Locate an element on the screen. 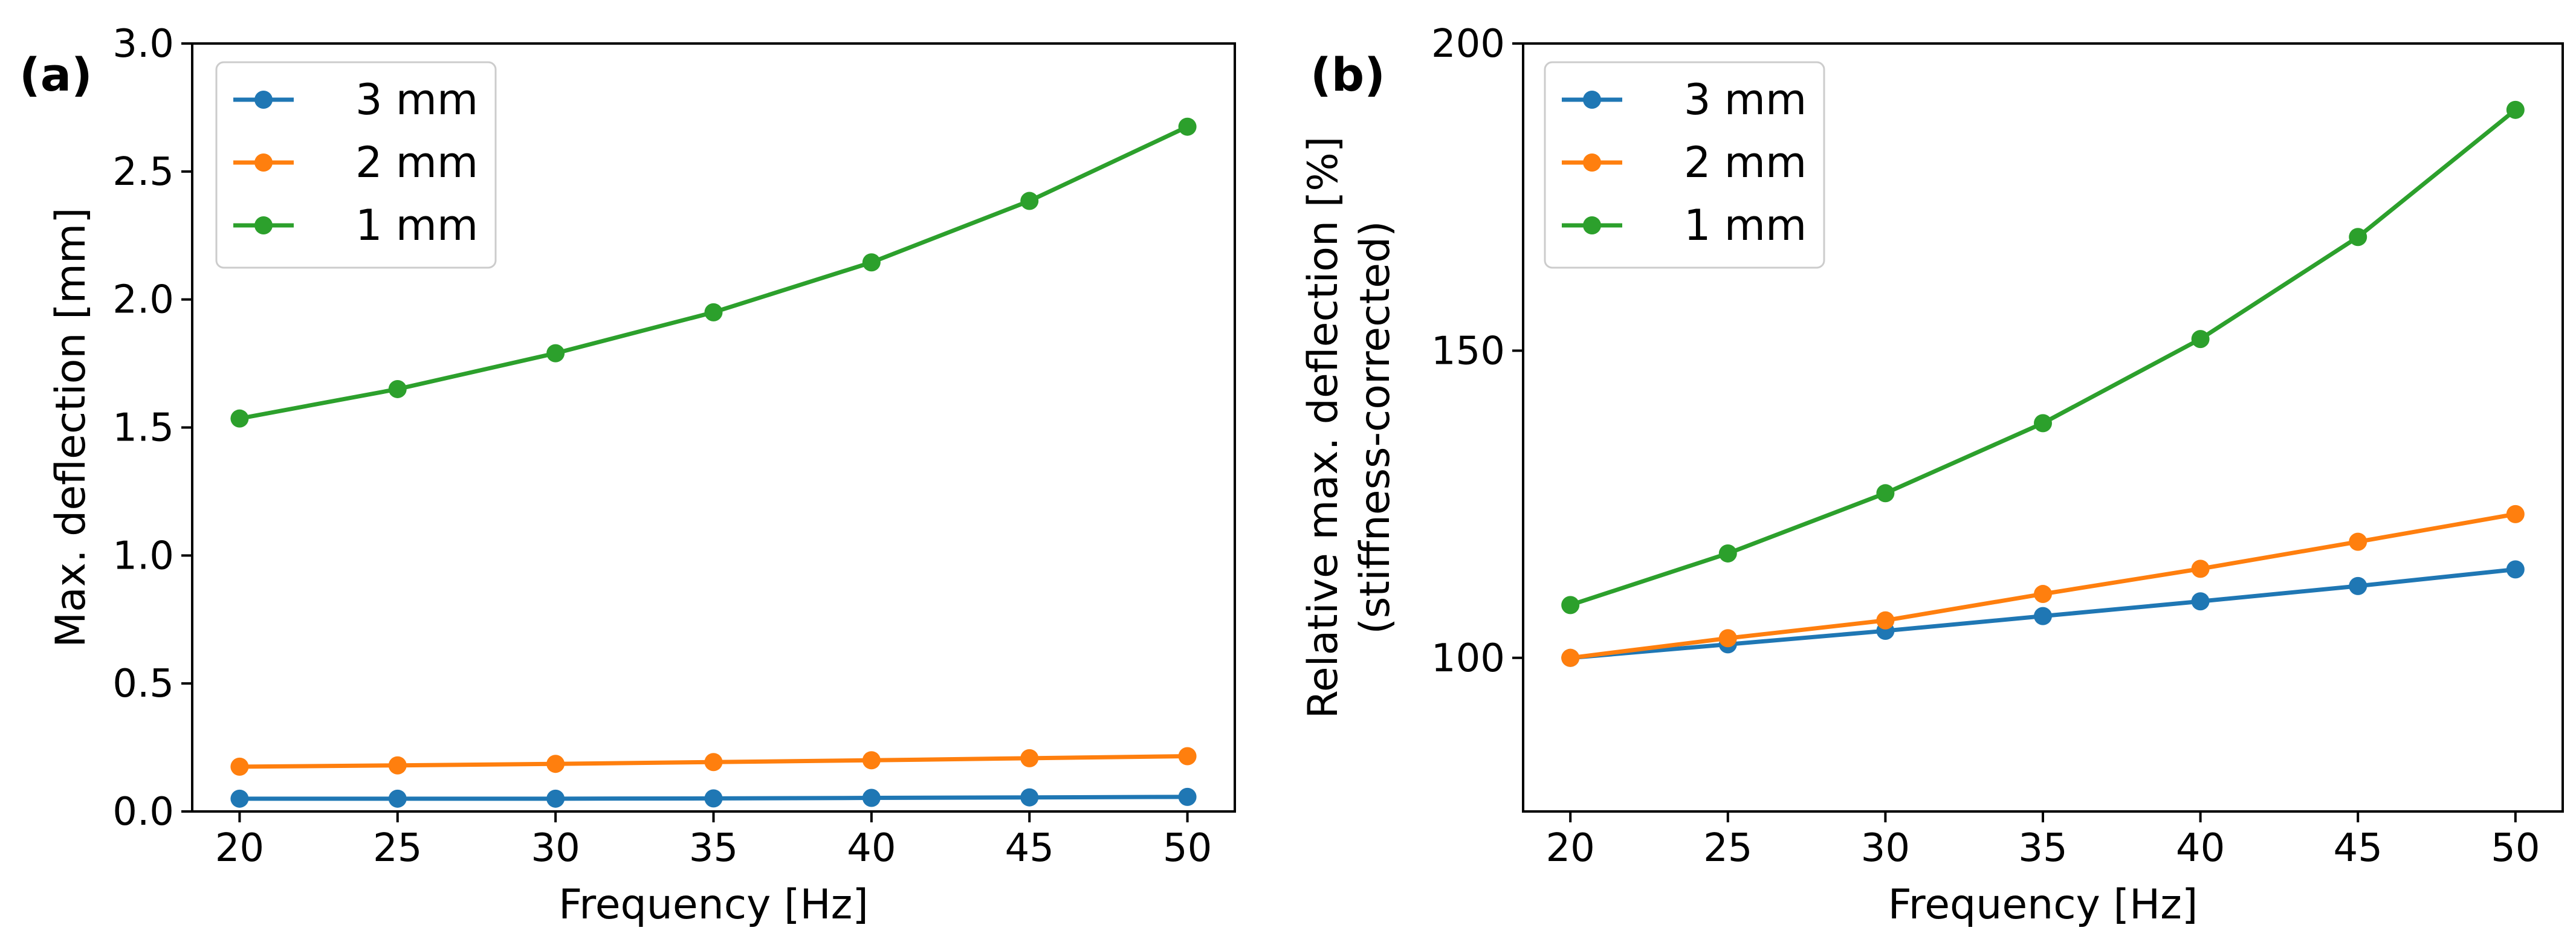 This screenshot has width=2576, height=945. y-tick-label: 2.0 is located at coordinates (143, 300).